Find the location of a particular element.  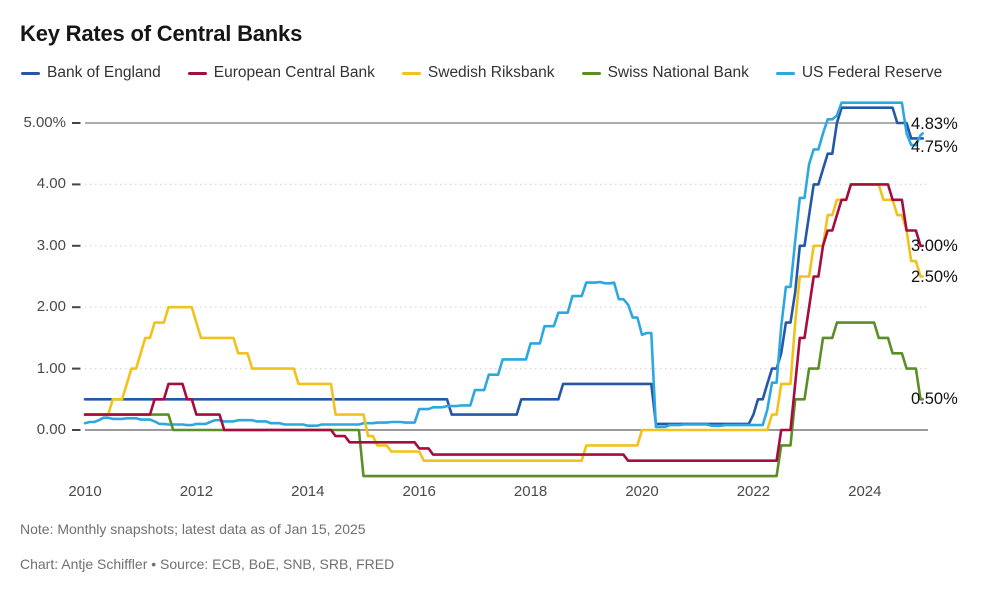

legend-label: US Federal Reserve is located at coordinates (872, 72).